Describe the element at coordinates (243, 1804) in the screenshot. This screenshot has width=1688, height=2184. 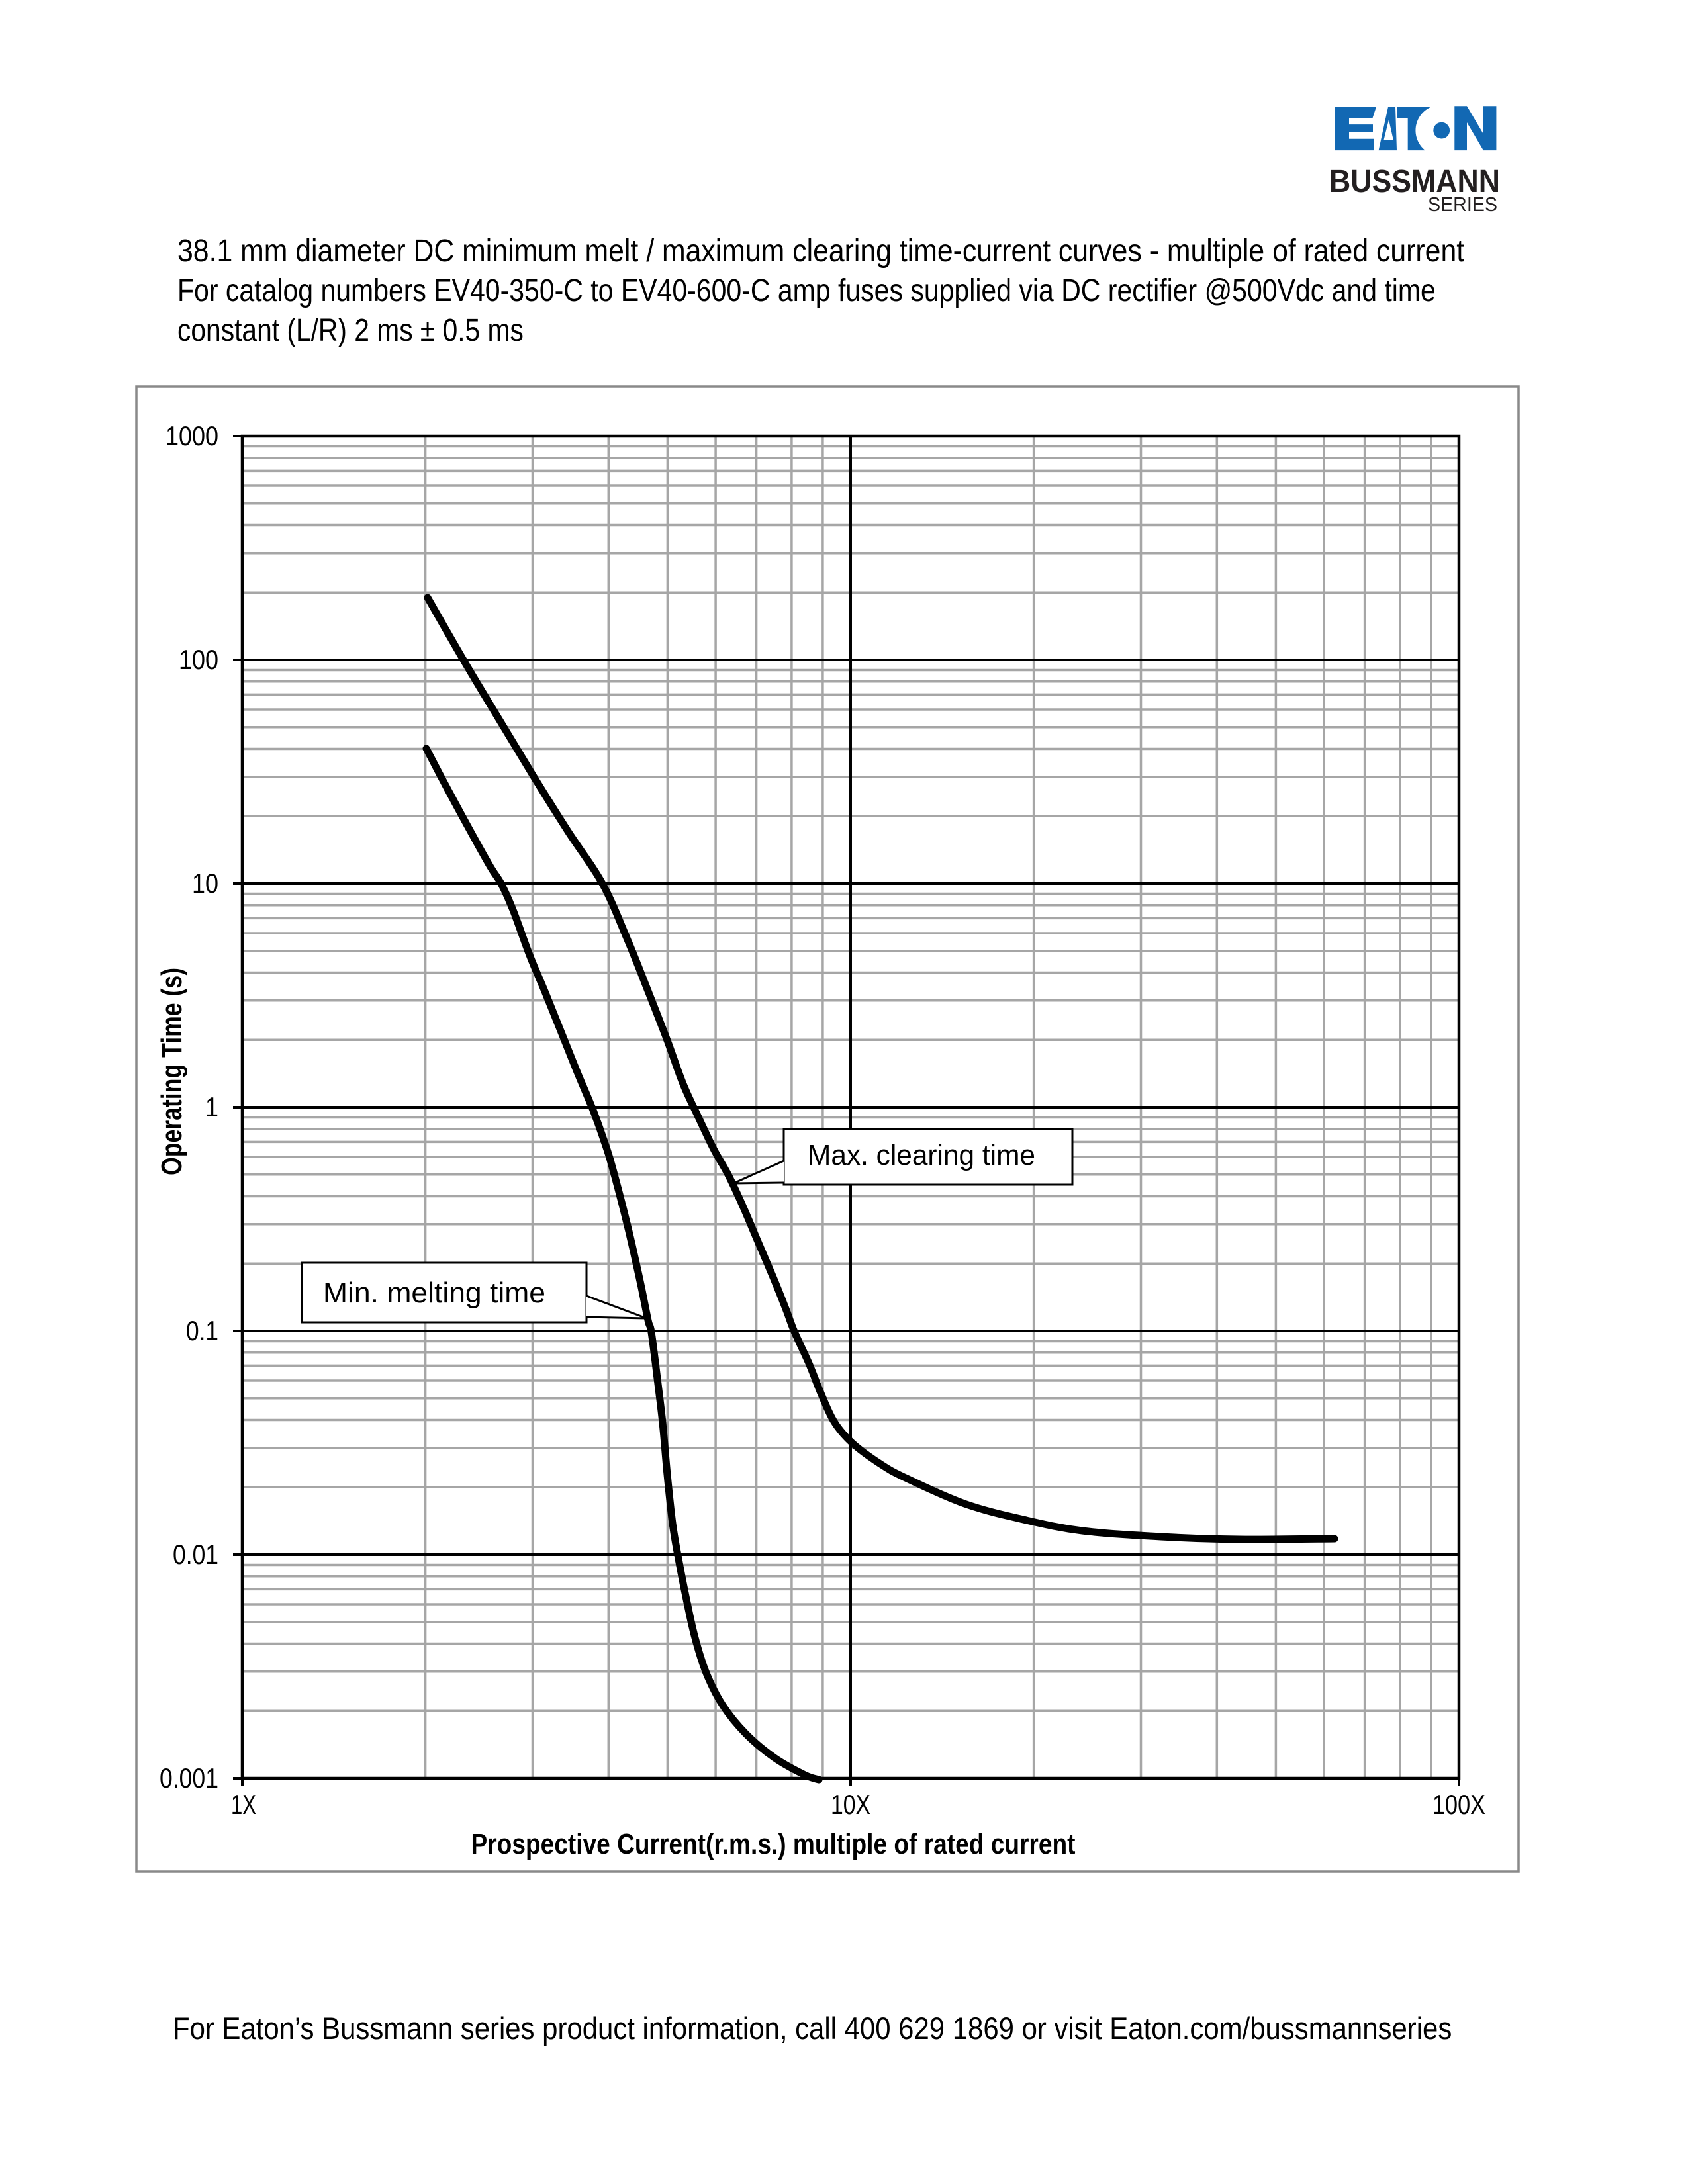
I see `svg-text: 1X` at that location.